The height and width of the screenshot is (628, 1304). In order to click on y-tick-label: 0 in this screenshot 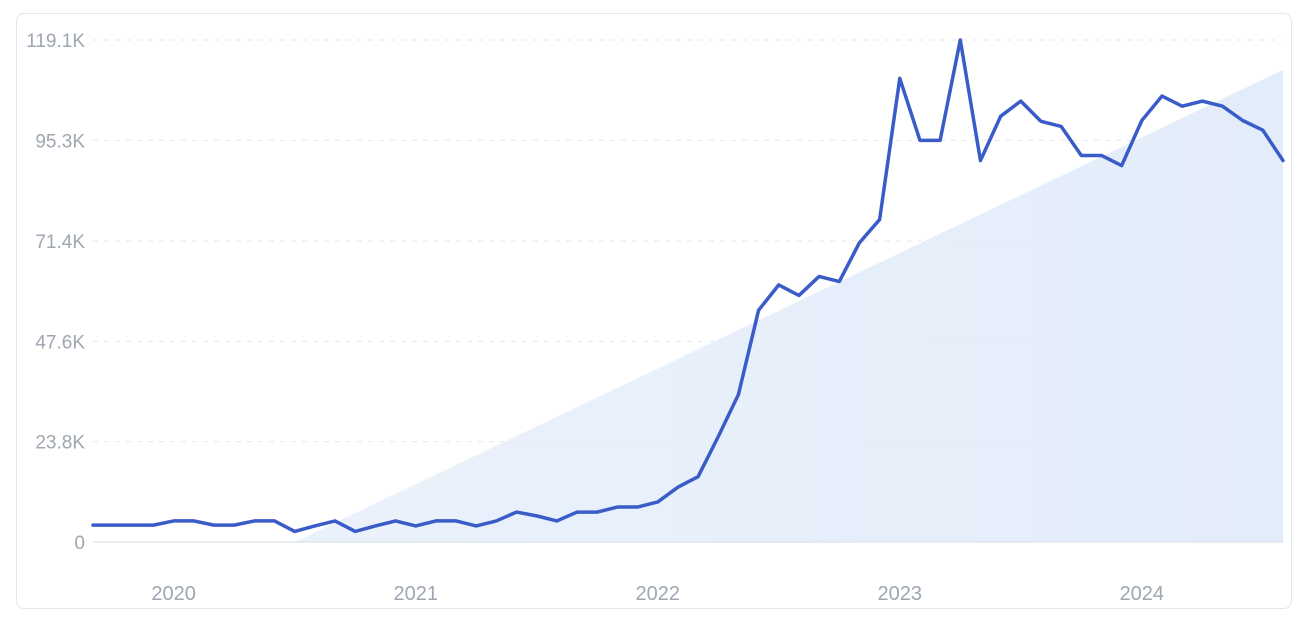, I will do `click(79, 543)`.